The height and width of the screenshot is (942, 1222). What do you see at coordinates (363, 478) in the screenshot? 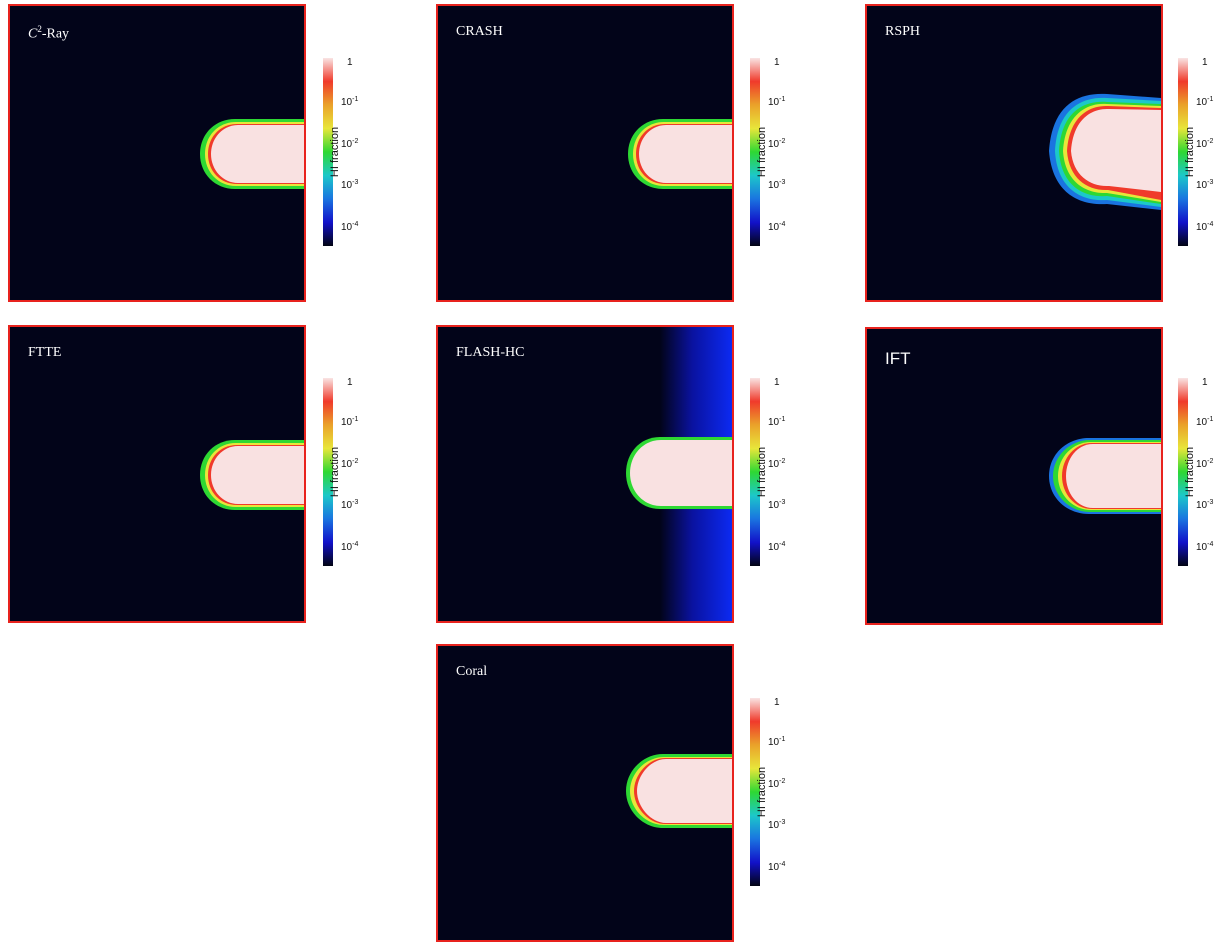
I see `colorbar-ftte: 1 10⁻¹ 10⁻² 10⁻³ 10⁻⁴ HI fraction` at bounding box center [363, 478].